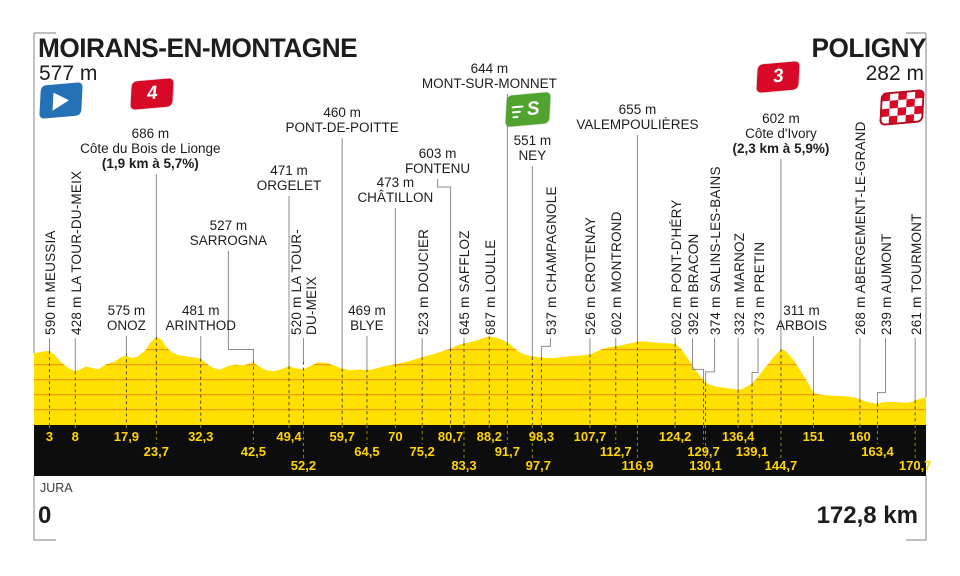 This screenshot has width=960, height=576. What do you see at coordinates (68, 73) in the screenshot?
I see `start-elevation: 577 m` at bounding box center [68, 73].